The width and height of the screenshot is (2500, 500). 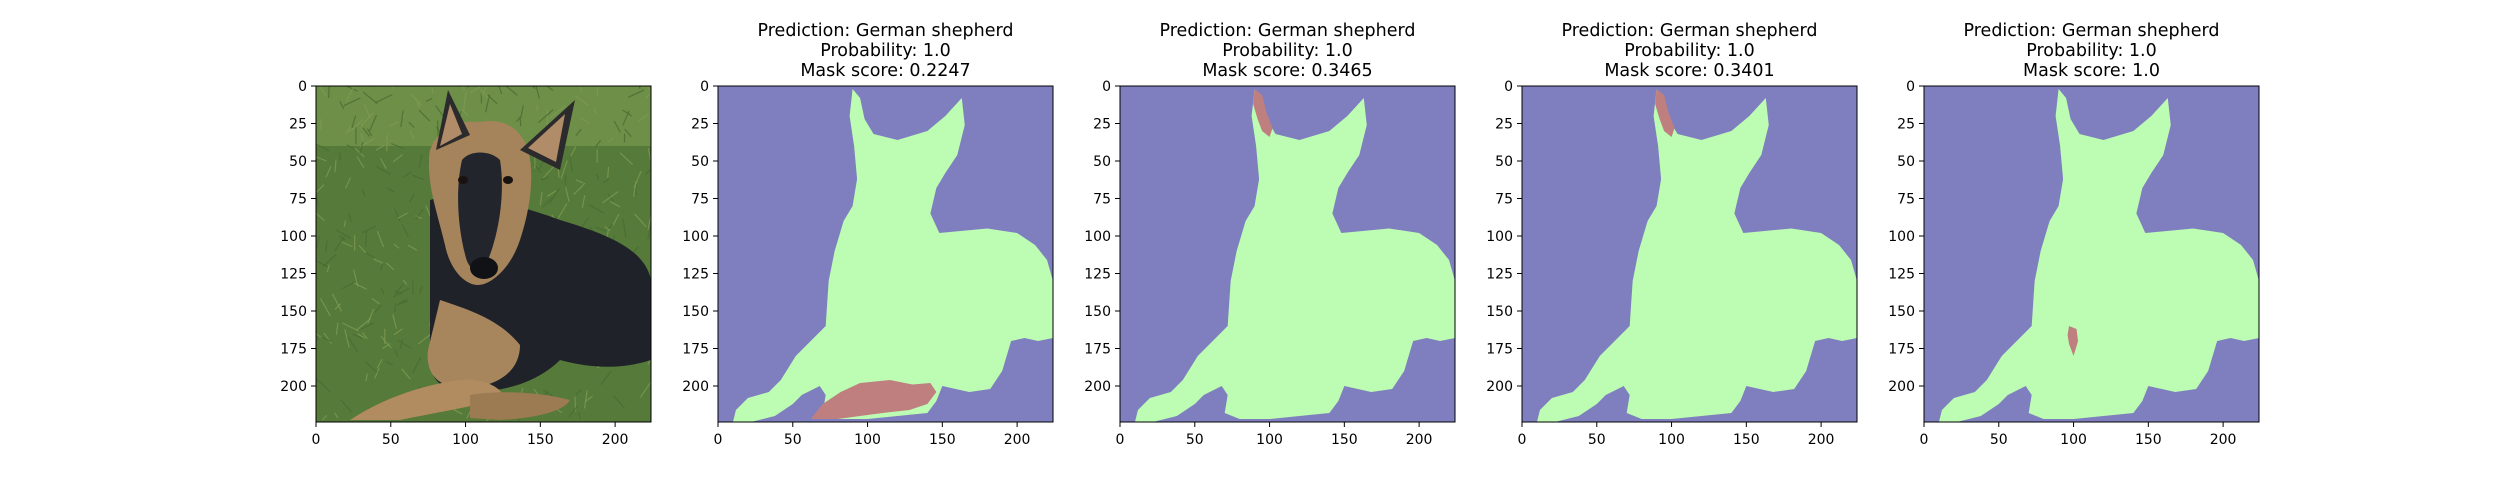 I want to click on axes-frame, so click(x=885, y=254).